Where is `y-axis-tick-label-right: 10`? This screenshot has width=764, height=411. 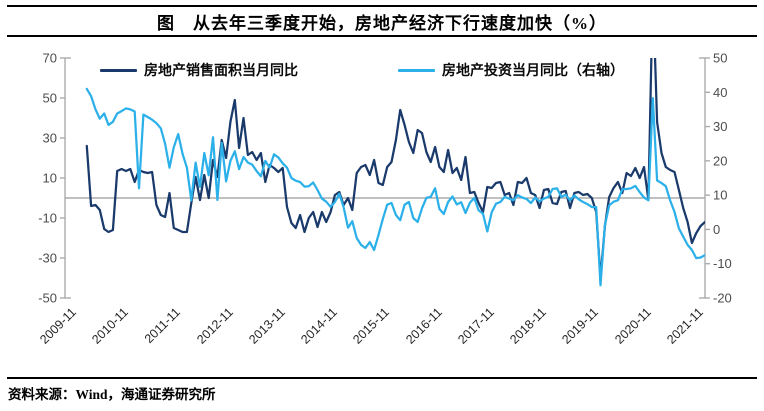 y-axis-tick-label-right: 10 is located at coordinates (720, 195).